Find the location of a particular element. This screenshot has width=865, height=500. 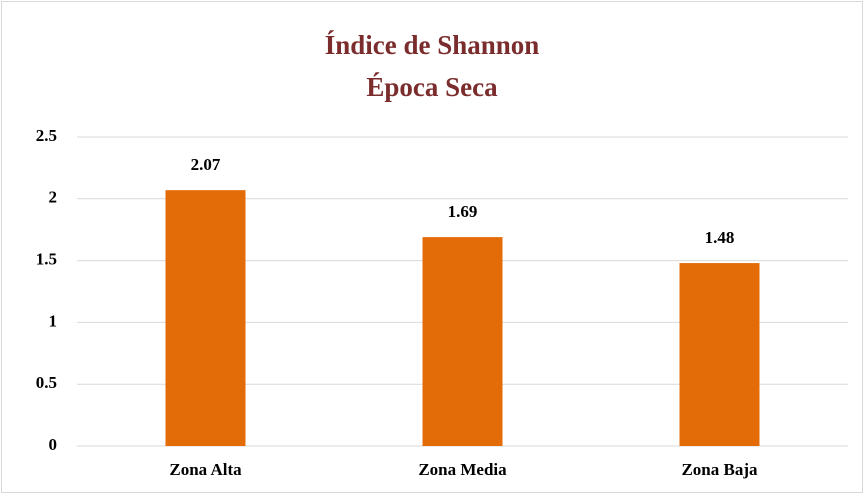

y-tick-label: 0.5 is located at coordinates (46, 382).